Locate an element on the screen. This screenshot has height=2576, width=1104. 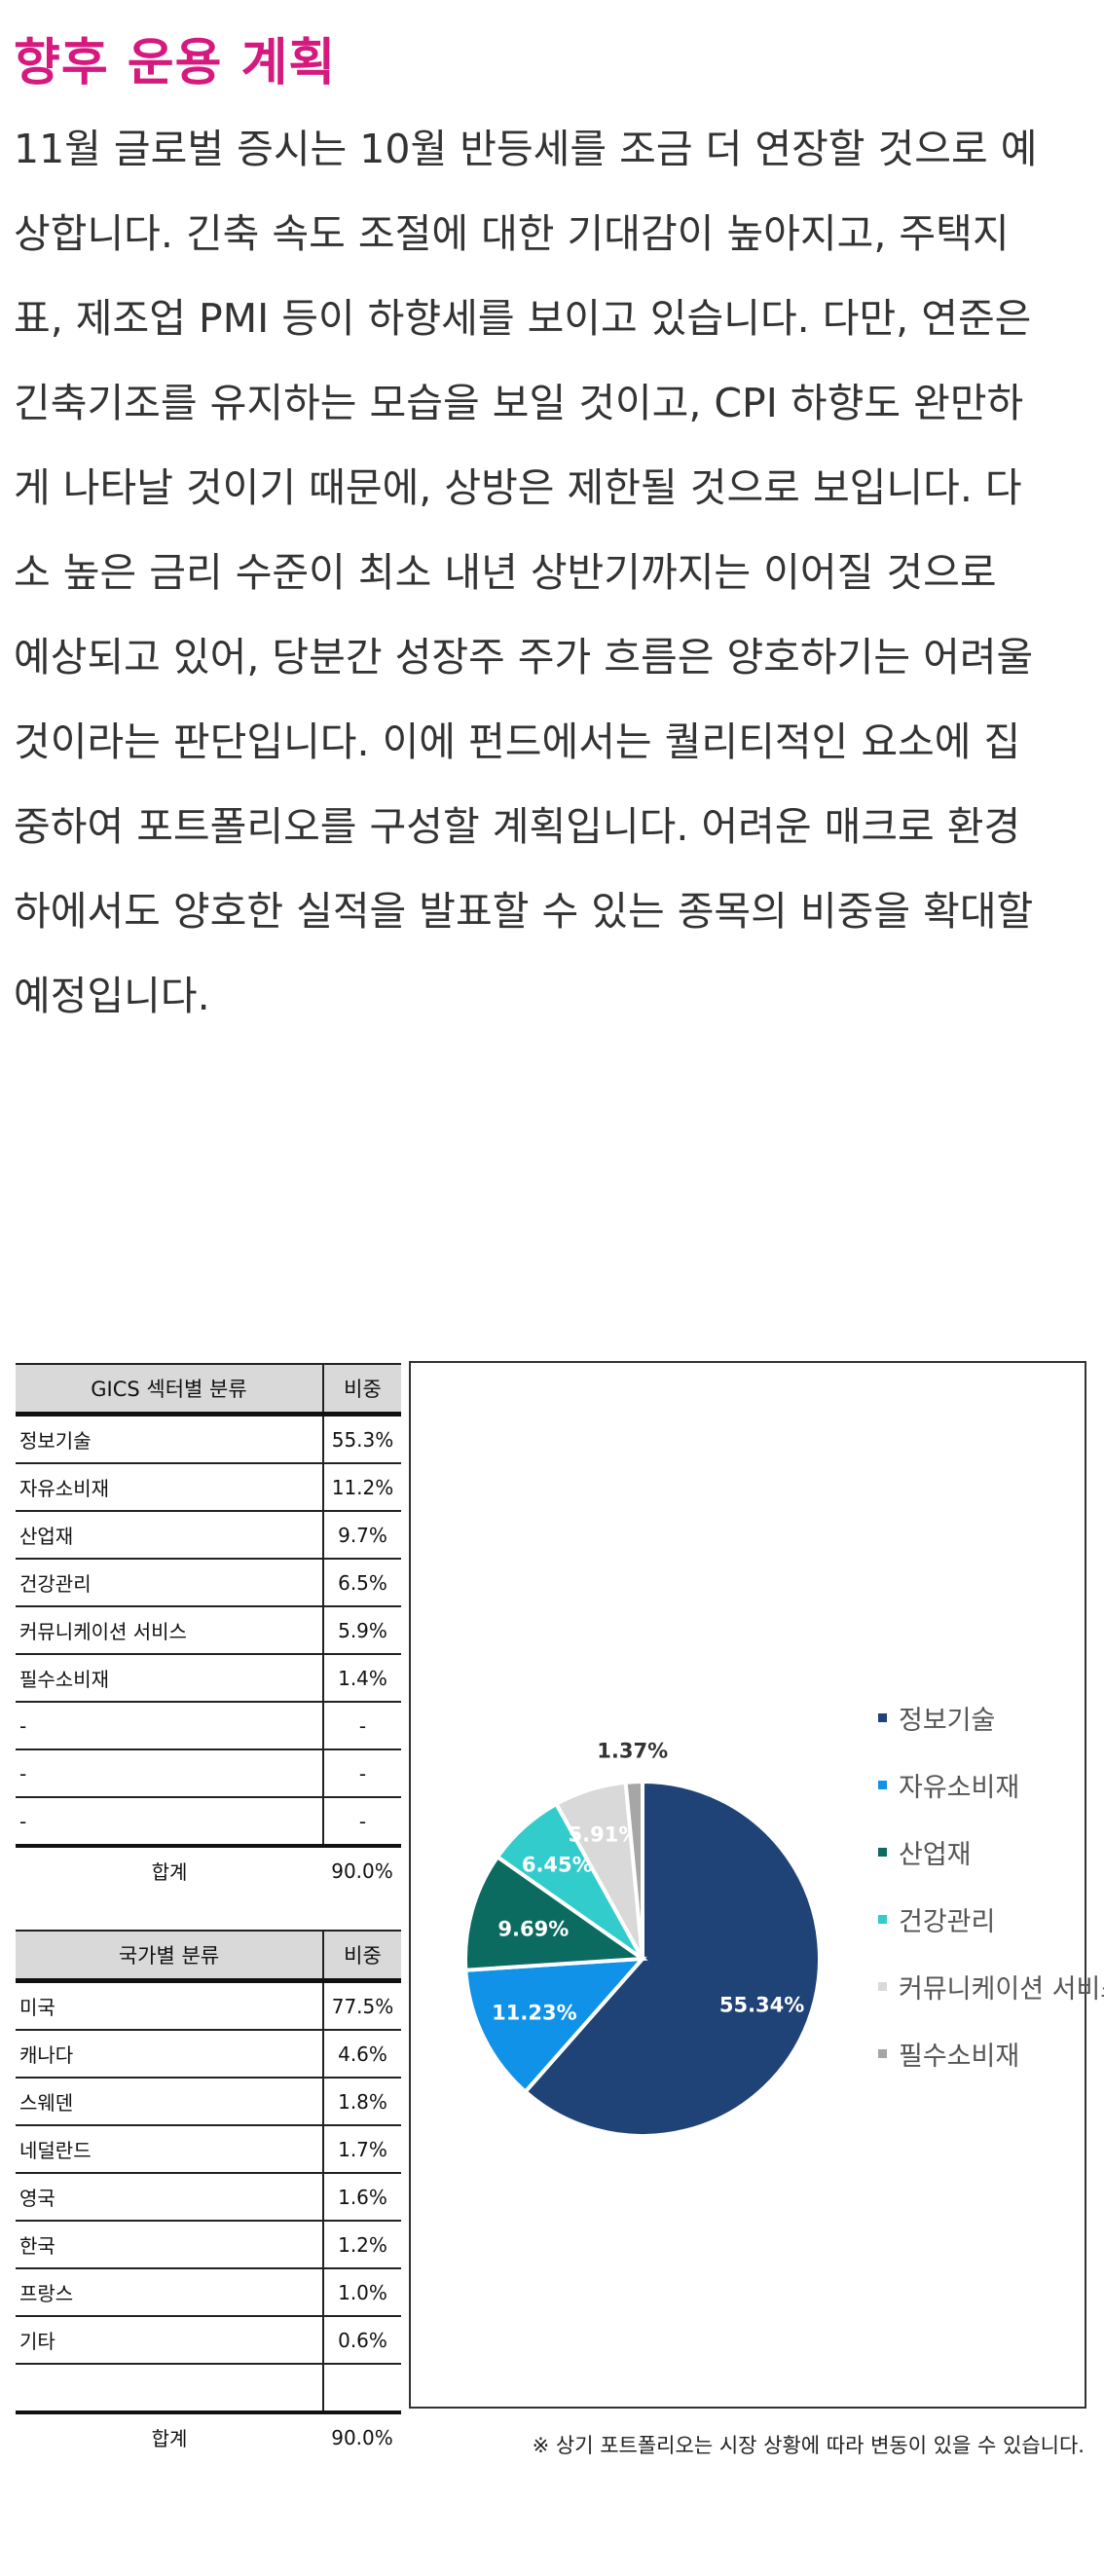
country-name: 스웨덴 is located at coordinates (169, 2102).